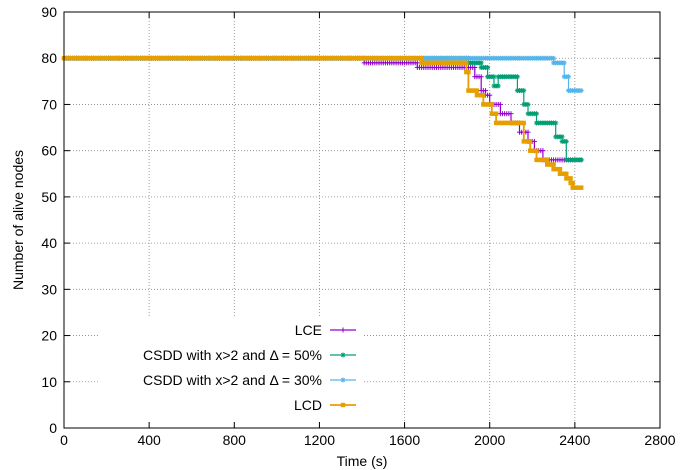 This screenshot has height=470, width=698. What do you see at coordinates (53, 428) in the screenshot?
I see `y-tick-label: 0` at bounding box center [53, 428].